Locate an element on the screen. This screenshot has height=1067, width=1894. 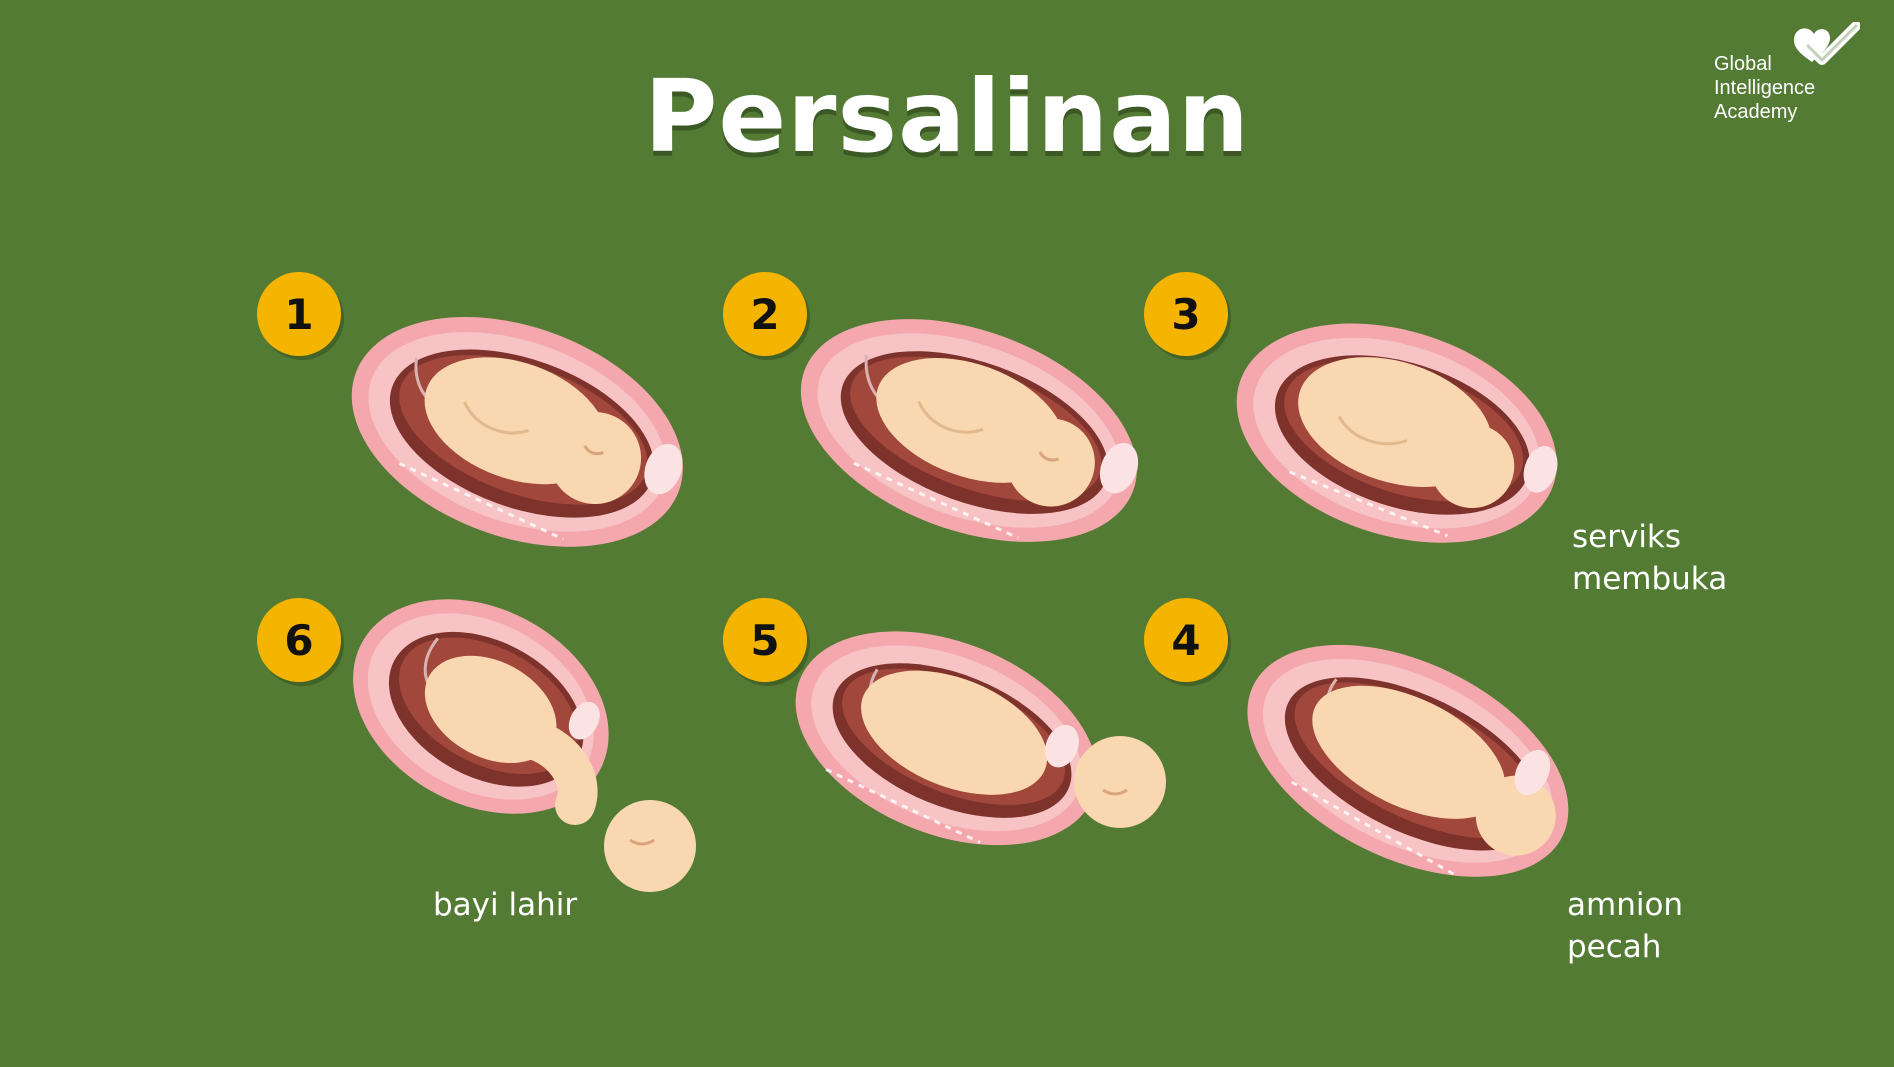
page-title: Persalinan is located at coordinates (947, 116).